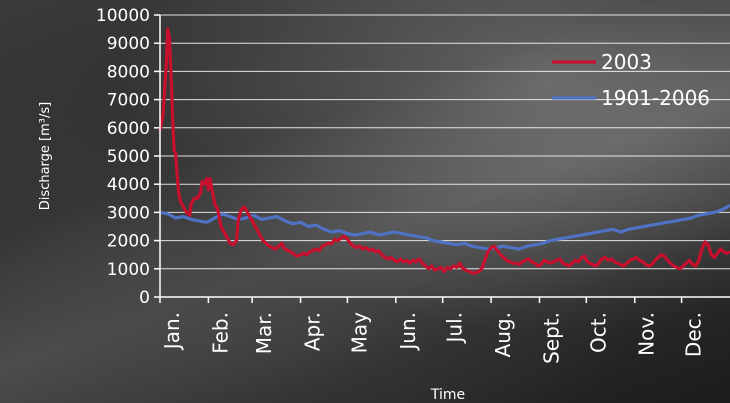  I want to click on legend-label-2003: 2003, so click(626, 62).